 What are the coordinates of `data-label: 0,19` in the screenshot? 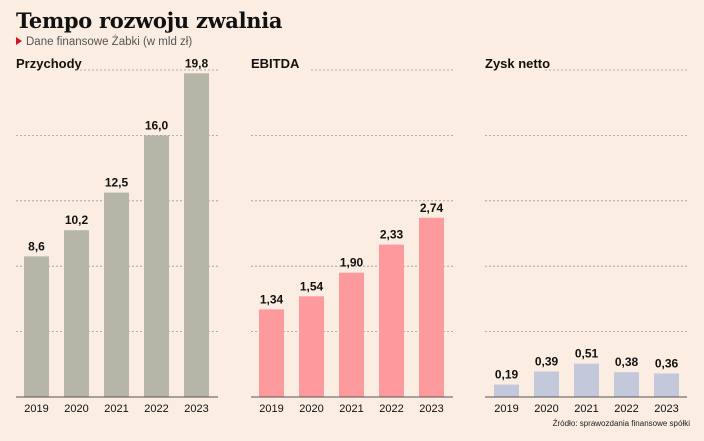 It's located at (507, 375).